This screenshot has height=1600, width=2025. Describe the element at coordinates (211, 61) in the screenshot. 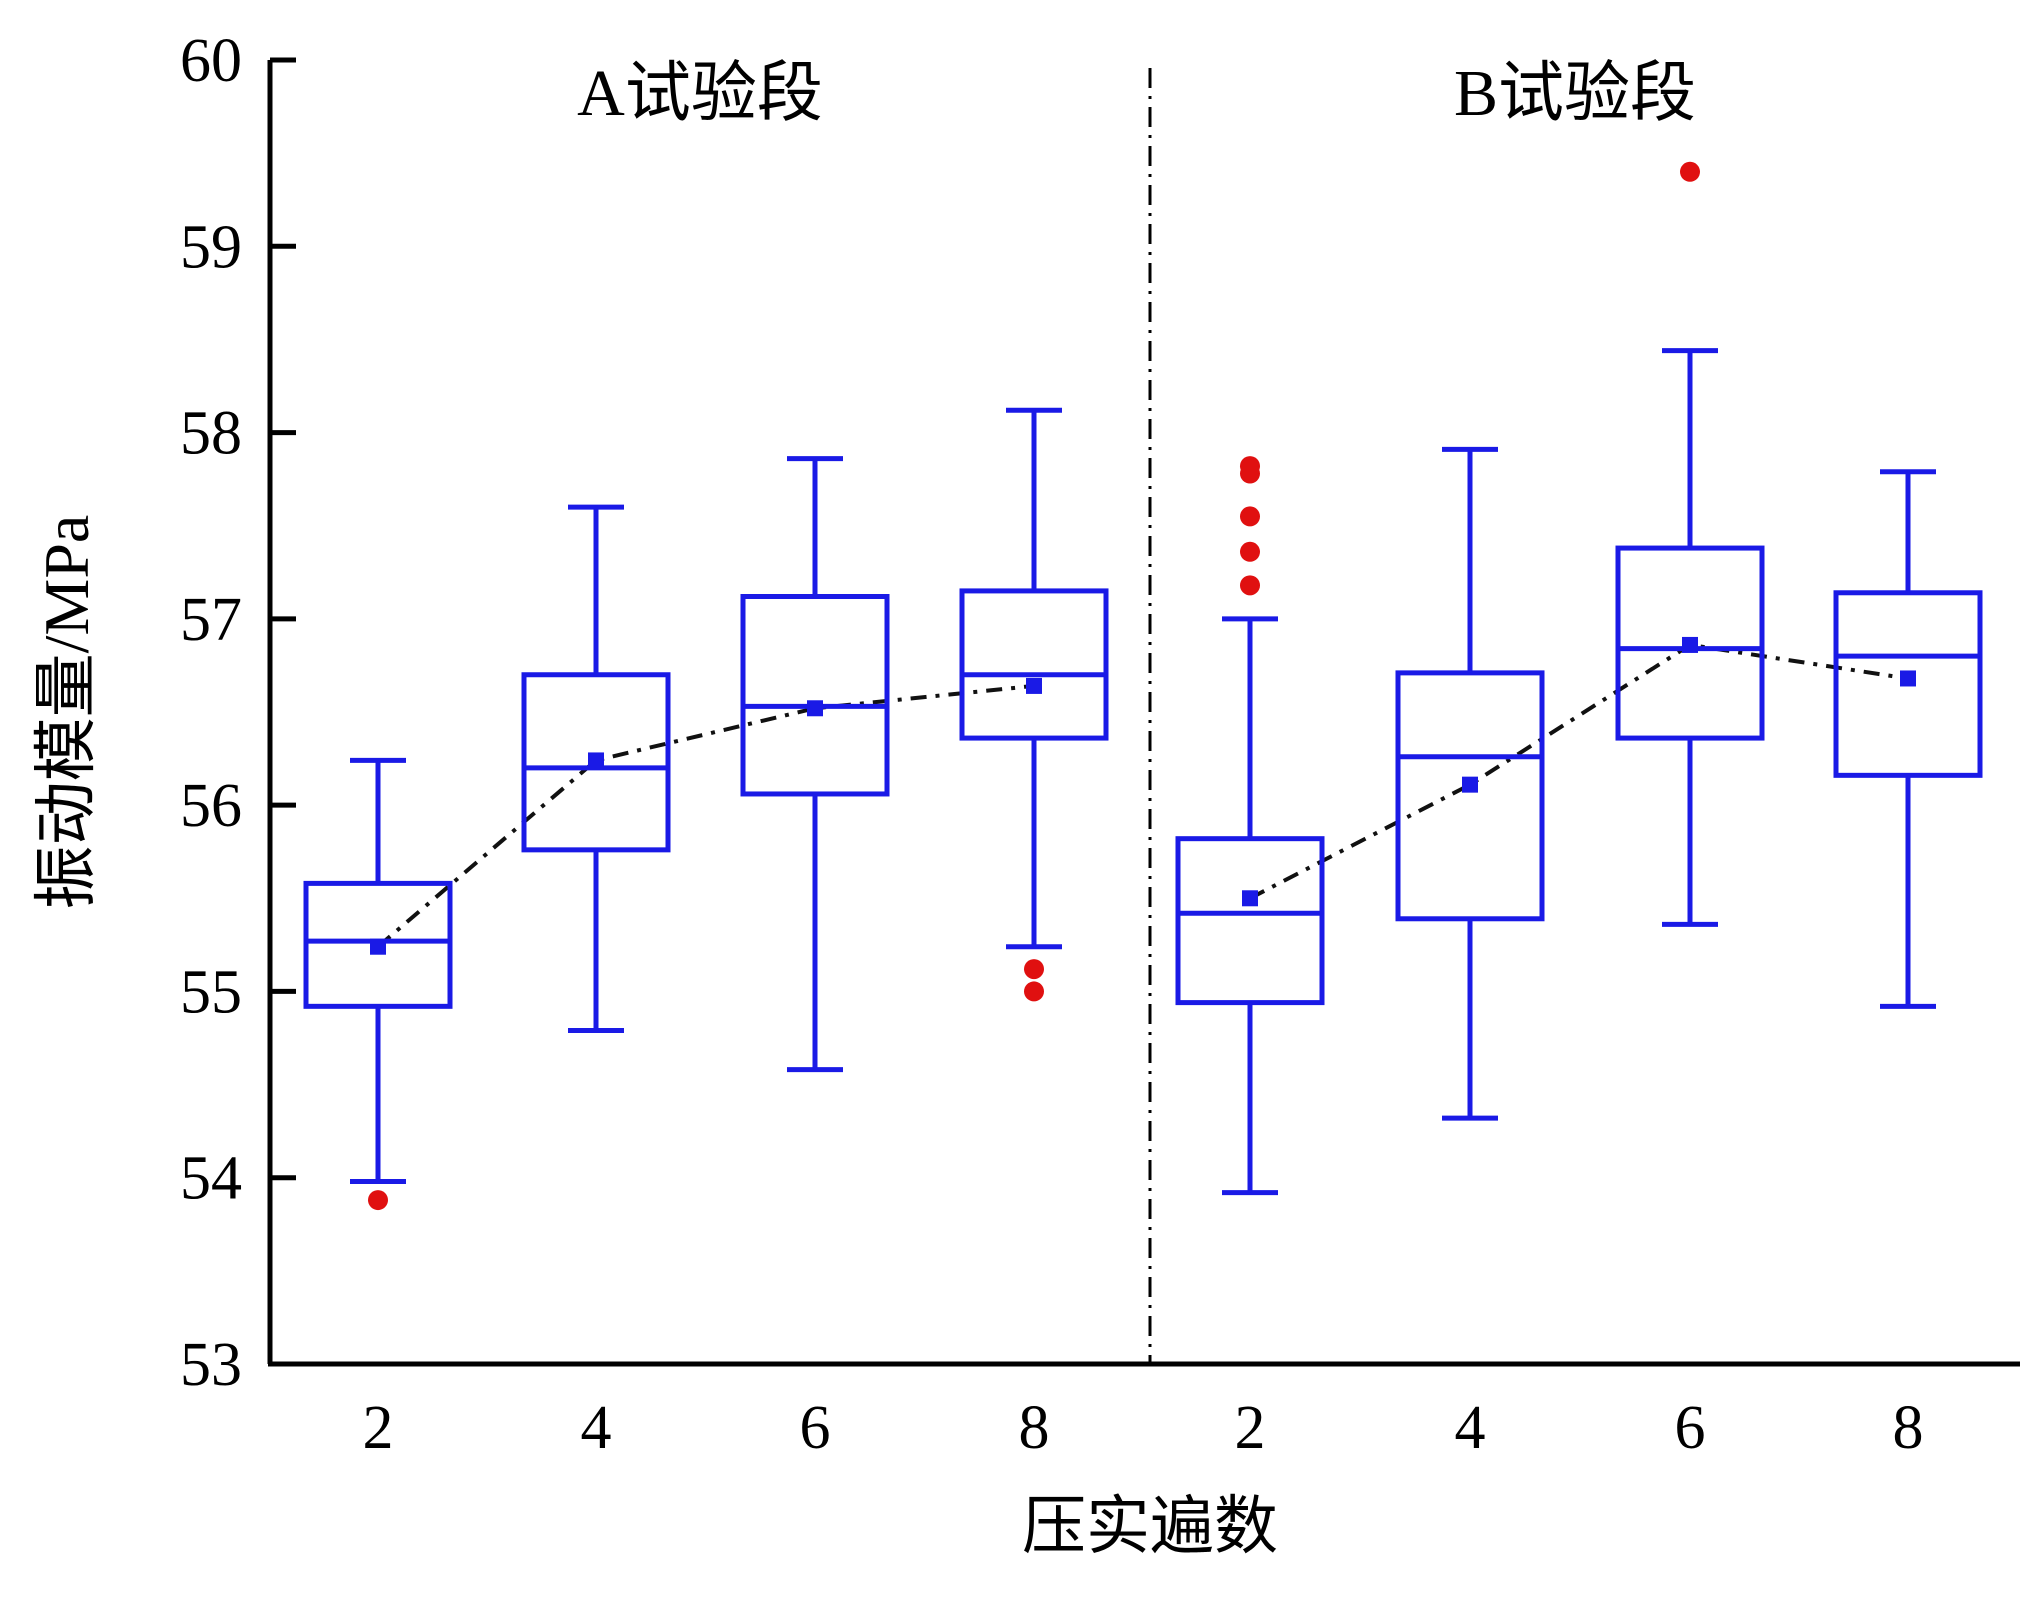

I see `y-tick-label: 60` at that location.